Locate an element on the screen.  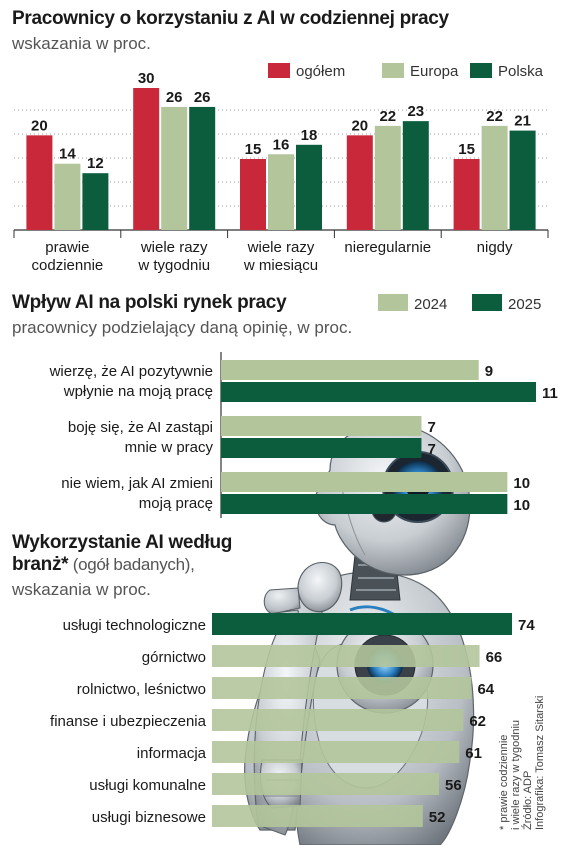
category-label: w miesiącu is located at coordinates (280, 265).